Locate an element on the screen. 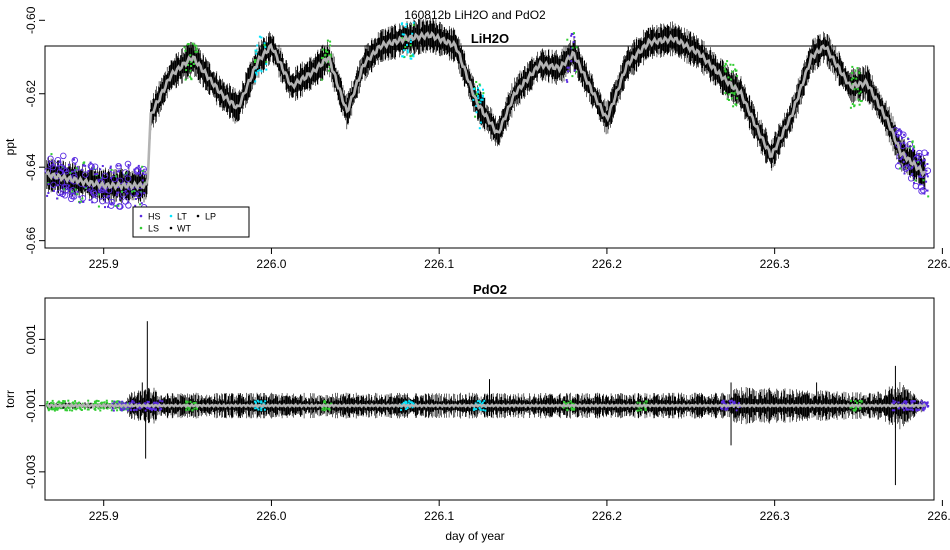 The height and width of the screenshot is (550, 950). x-tick-label: 226.3 is located at coordinates (775, 516).